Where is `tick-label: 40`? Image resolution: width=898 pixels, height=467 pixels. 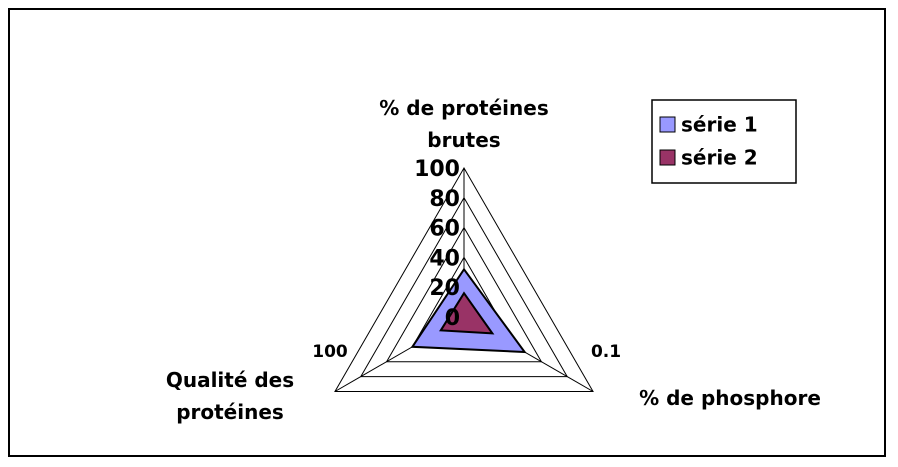
tick-label: 40 is located at coordinates (444, 258).